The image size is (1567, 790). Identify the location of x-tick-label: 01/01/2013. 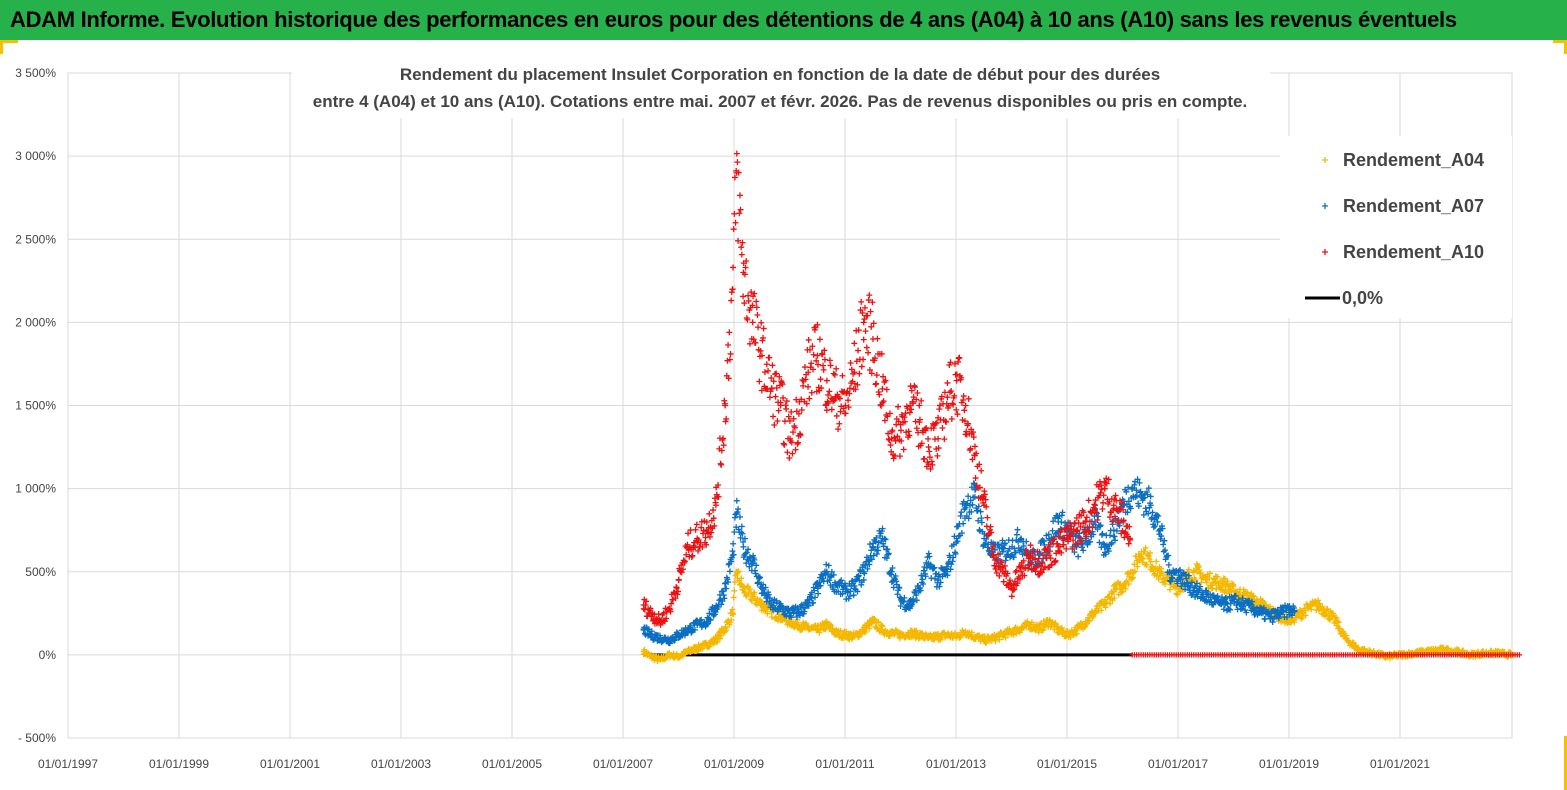
(956, 764).